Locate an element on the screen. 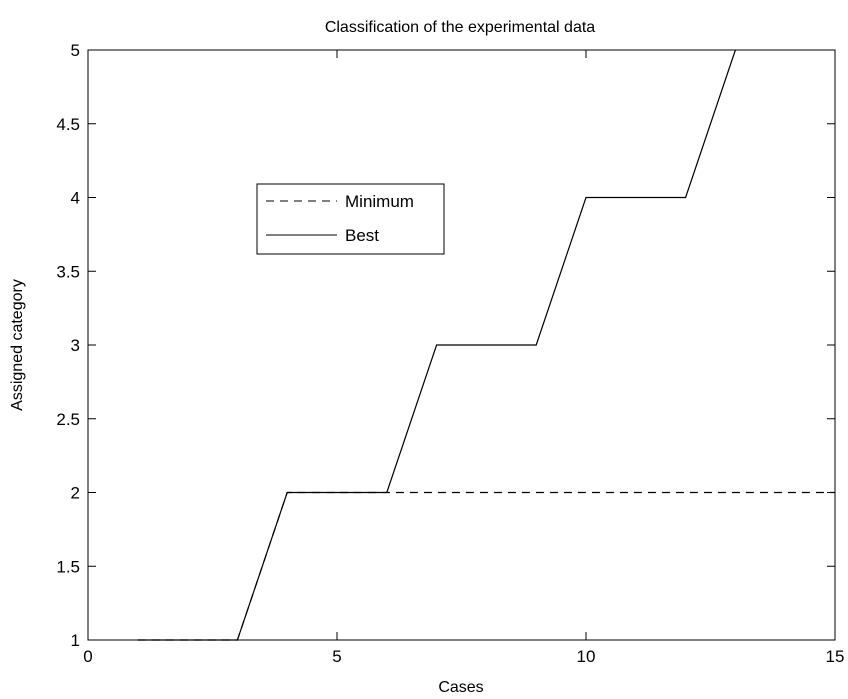  y-tick-label: 1 is located at coordinates (75, 640).